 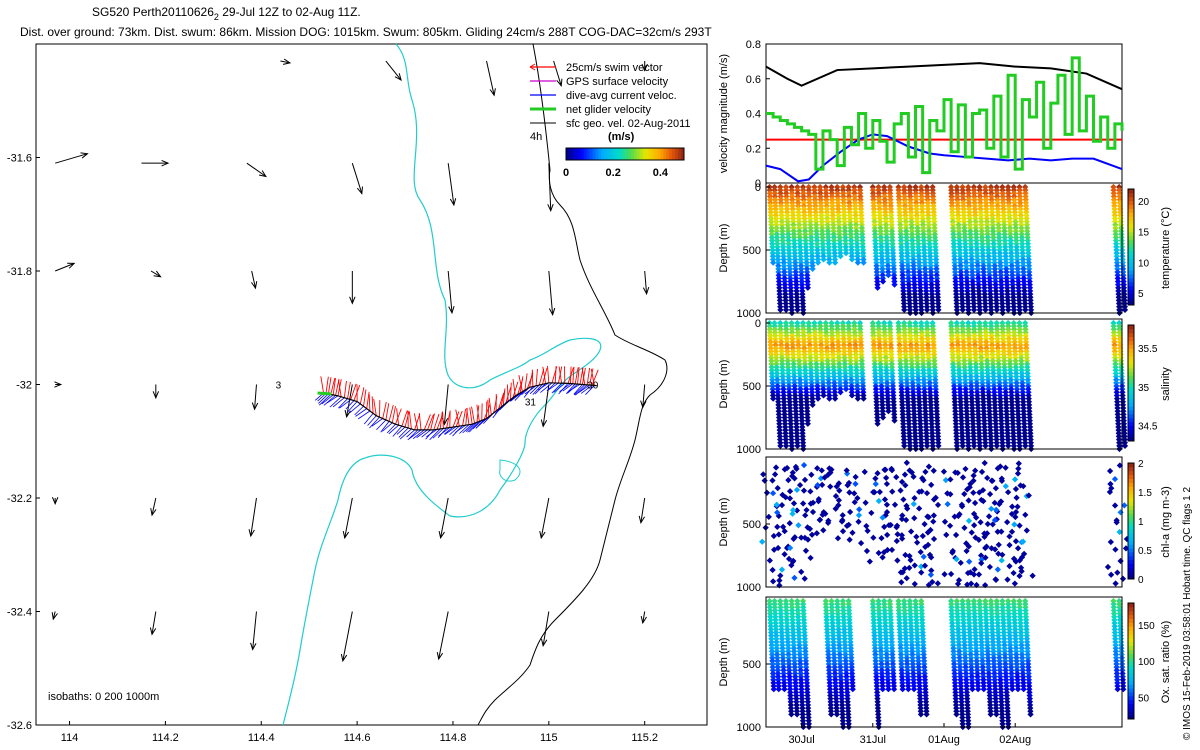 I want to click on colorbar-tick: 20, so click(x=1144, y=202).